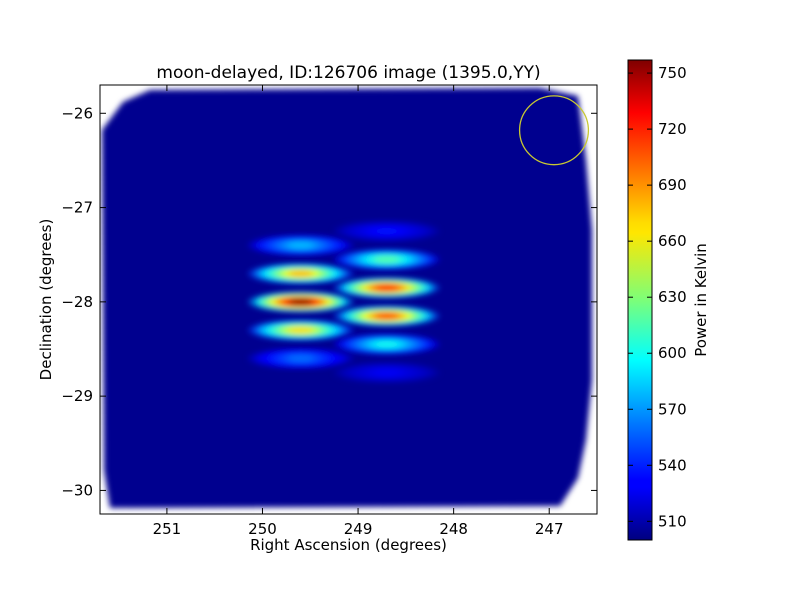 The image size is (800, 600). Describe the element at coordinates (672, 465) in the screenshot. I see `colorbar-tick-label: 540` at that location.